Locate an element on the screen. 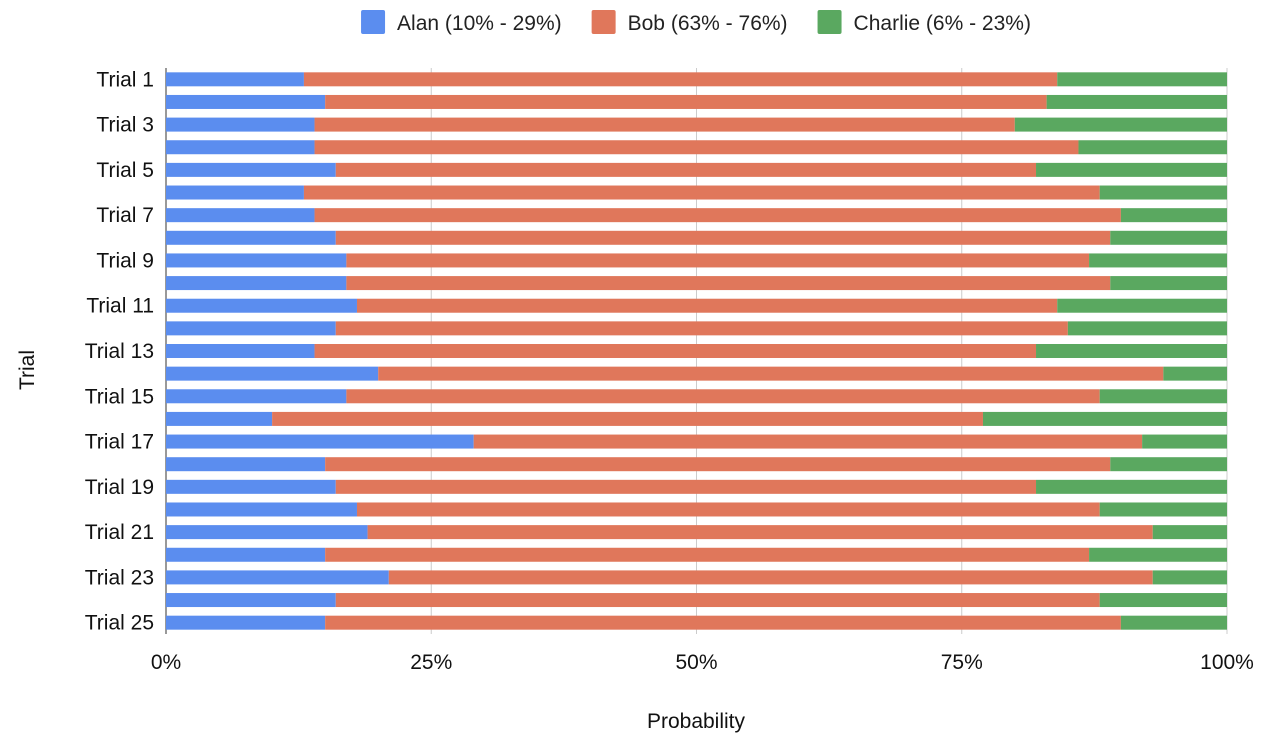  x-tick-label: 0% is located at coordinates (166, 662).